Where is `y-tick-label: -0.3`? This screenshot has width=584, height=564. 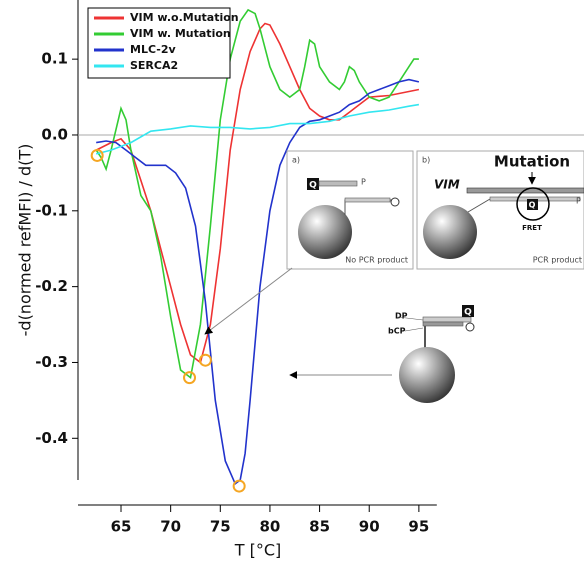
y-tick-label: -0.3 is located at coordinates (51, 362).